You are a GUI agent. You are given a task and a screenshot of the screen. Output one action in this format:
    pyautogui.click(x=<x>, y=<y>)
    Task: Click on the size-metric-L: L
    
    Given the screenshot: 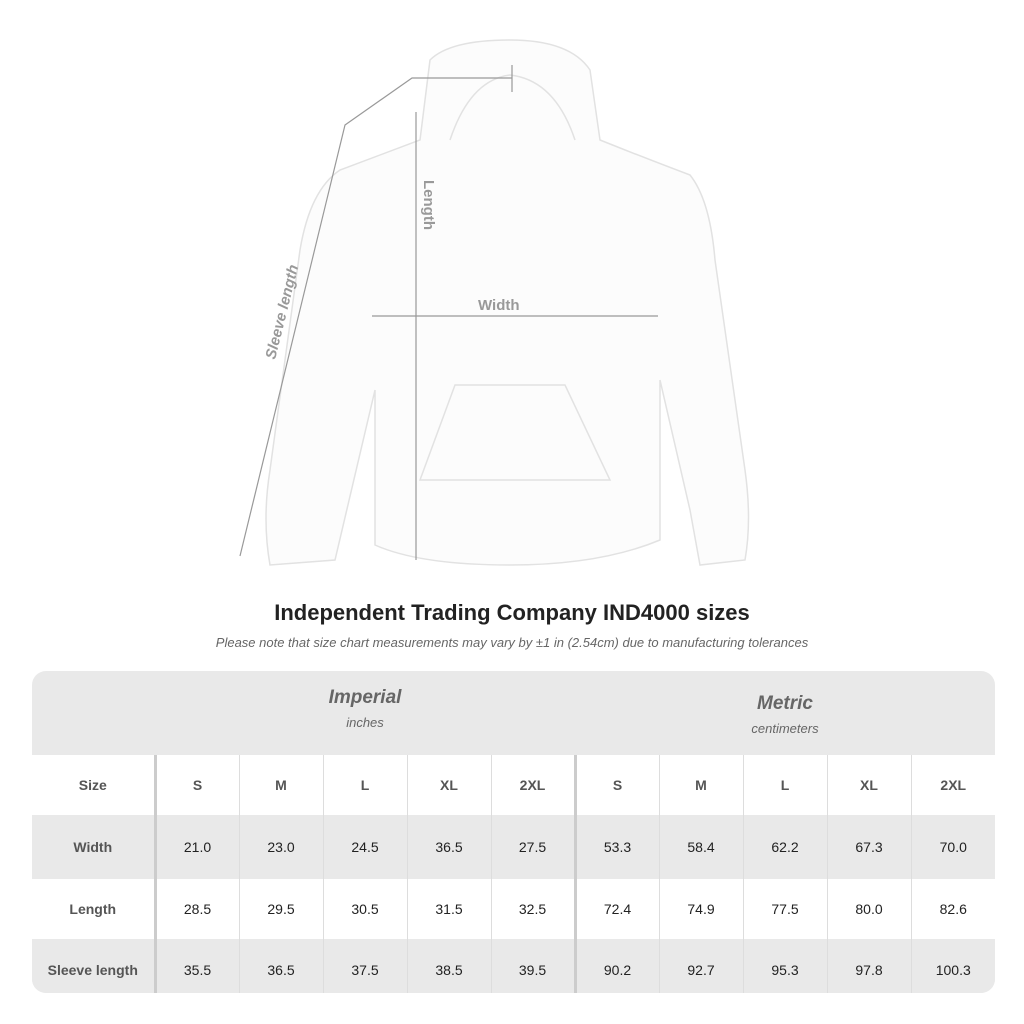 What is the action you would take?
    pyautogui.click(x=784, y=785)
    